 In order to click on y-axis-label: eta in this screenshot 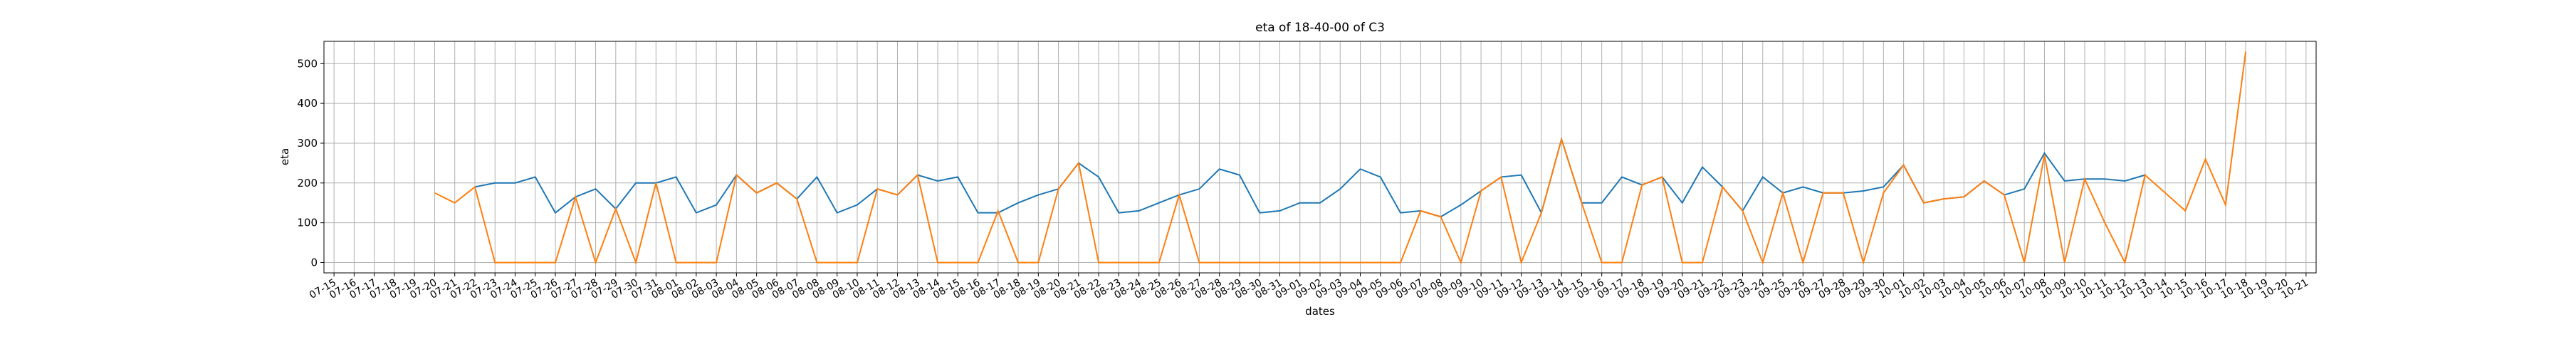, I will do `click(284, 156)`.